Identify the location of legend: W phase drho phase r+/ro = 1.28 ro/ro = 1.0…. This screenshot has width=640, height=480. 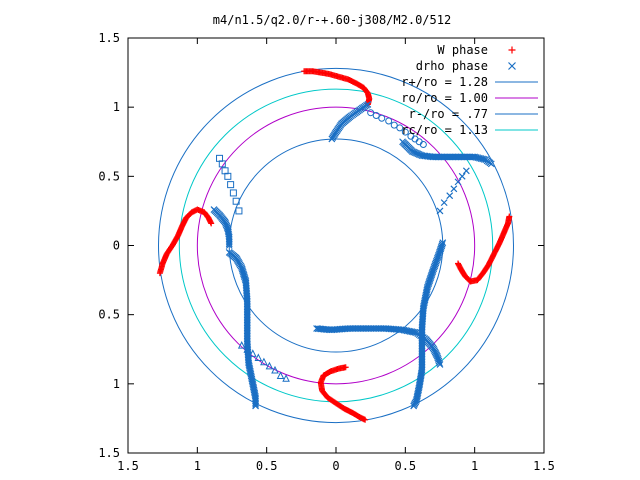
(469, 90).